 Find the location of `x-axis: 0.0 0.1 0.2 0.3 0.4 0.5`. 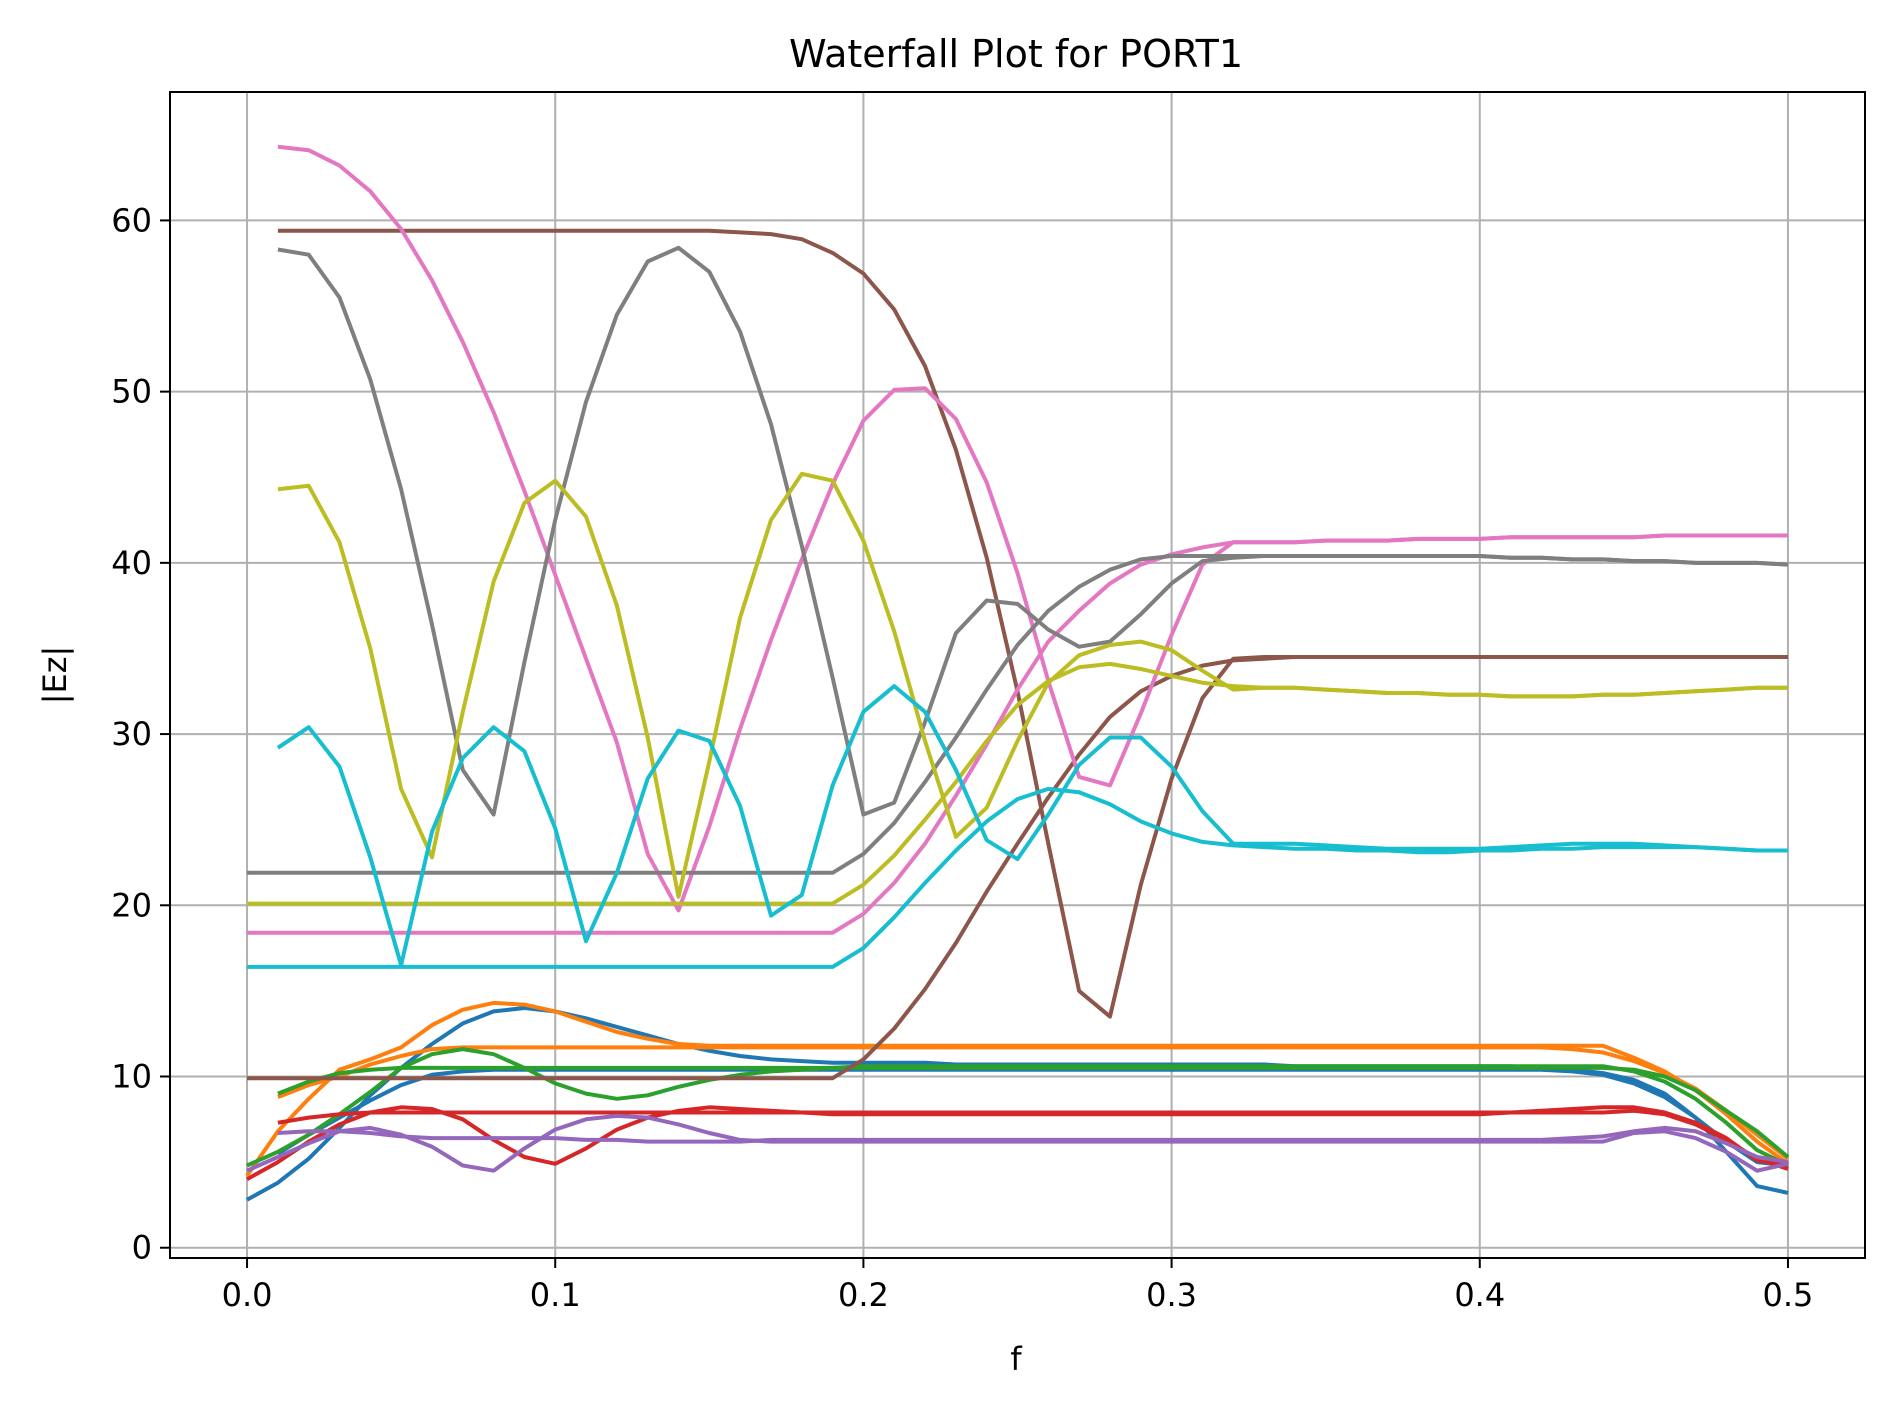

x-axis: 0.0 0.1 0.2 0.3 0.4 0.5 is located at coordinates (1018, 1286).